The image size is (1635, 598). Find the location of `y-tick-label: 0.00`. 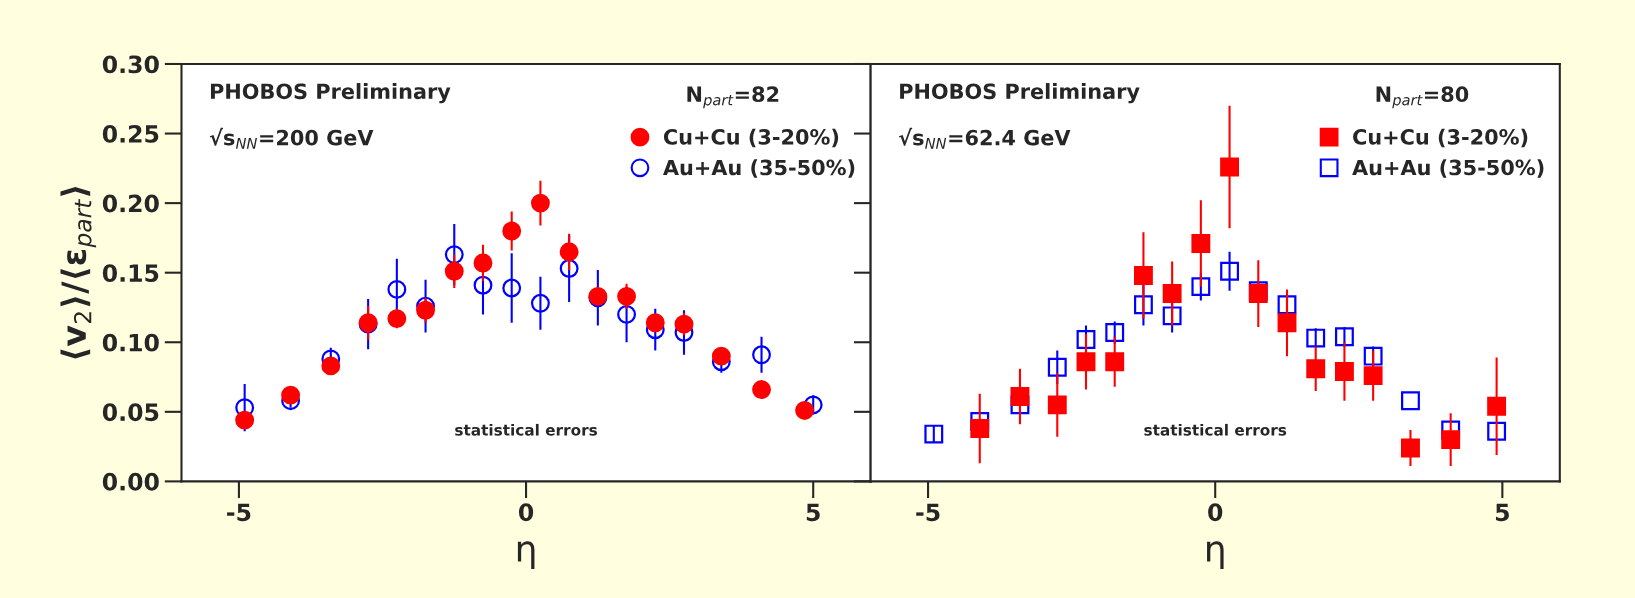

y-tick-label: 0.00 is located at coordinates (130, 481).